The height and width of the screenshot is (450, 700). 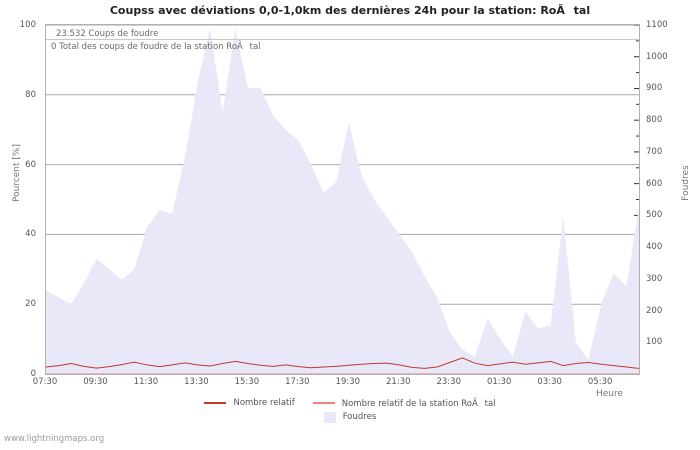 What do you see at coordinates (657, 25) in the screenshot?
I see `y-tick-right-1100: 1100` at bounding box center [657, 25].